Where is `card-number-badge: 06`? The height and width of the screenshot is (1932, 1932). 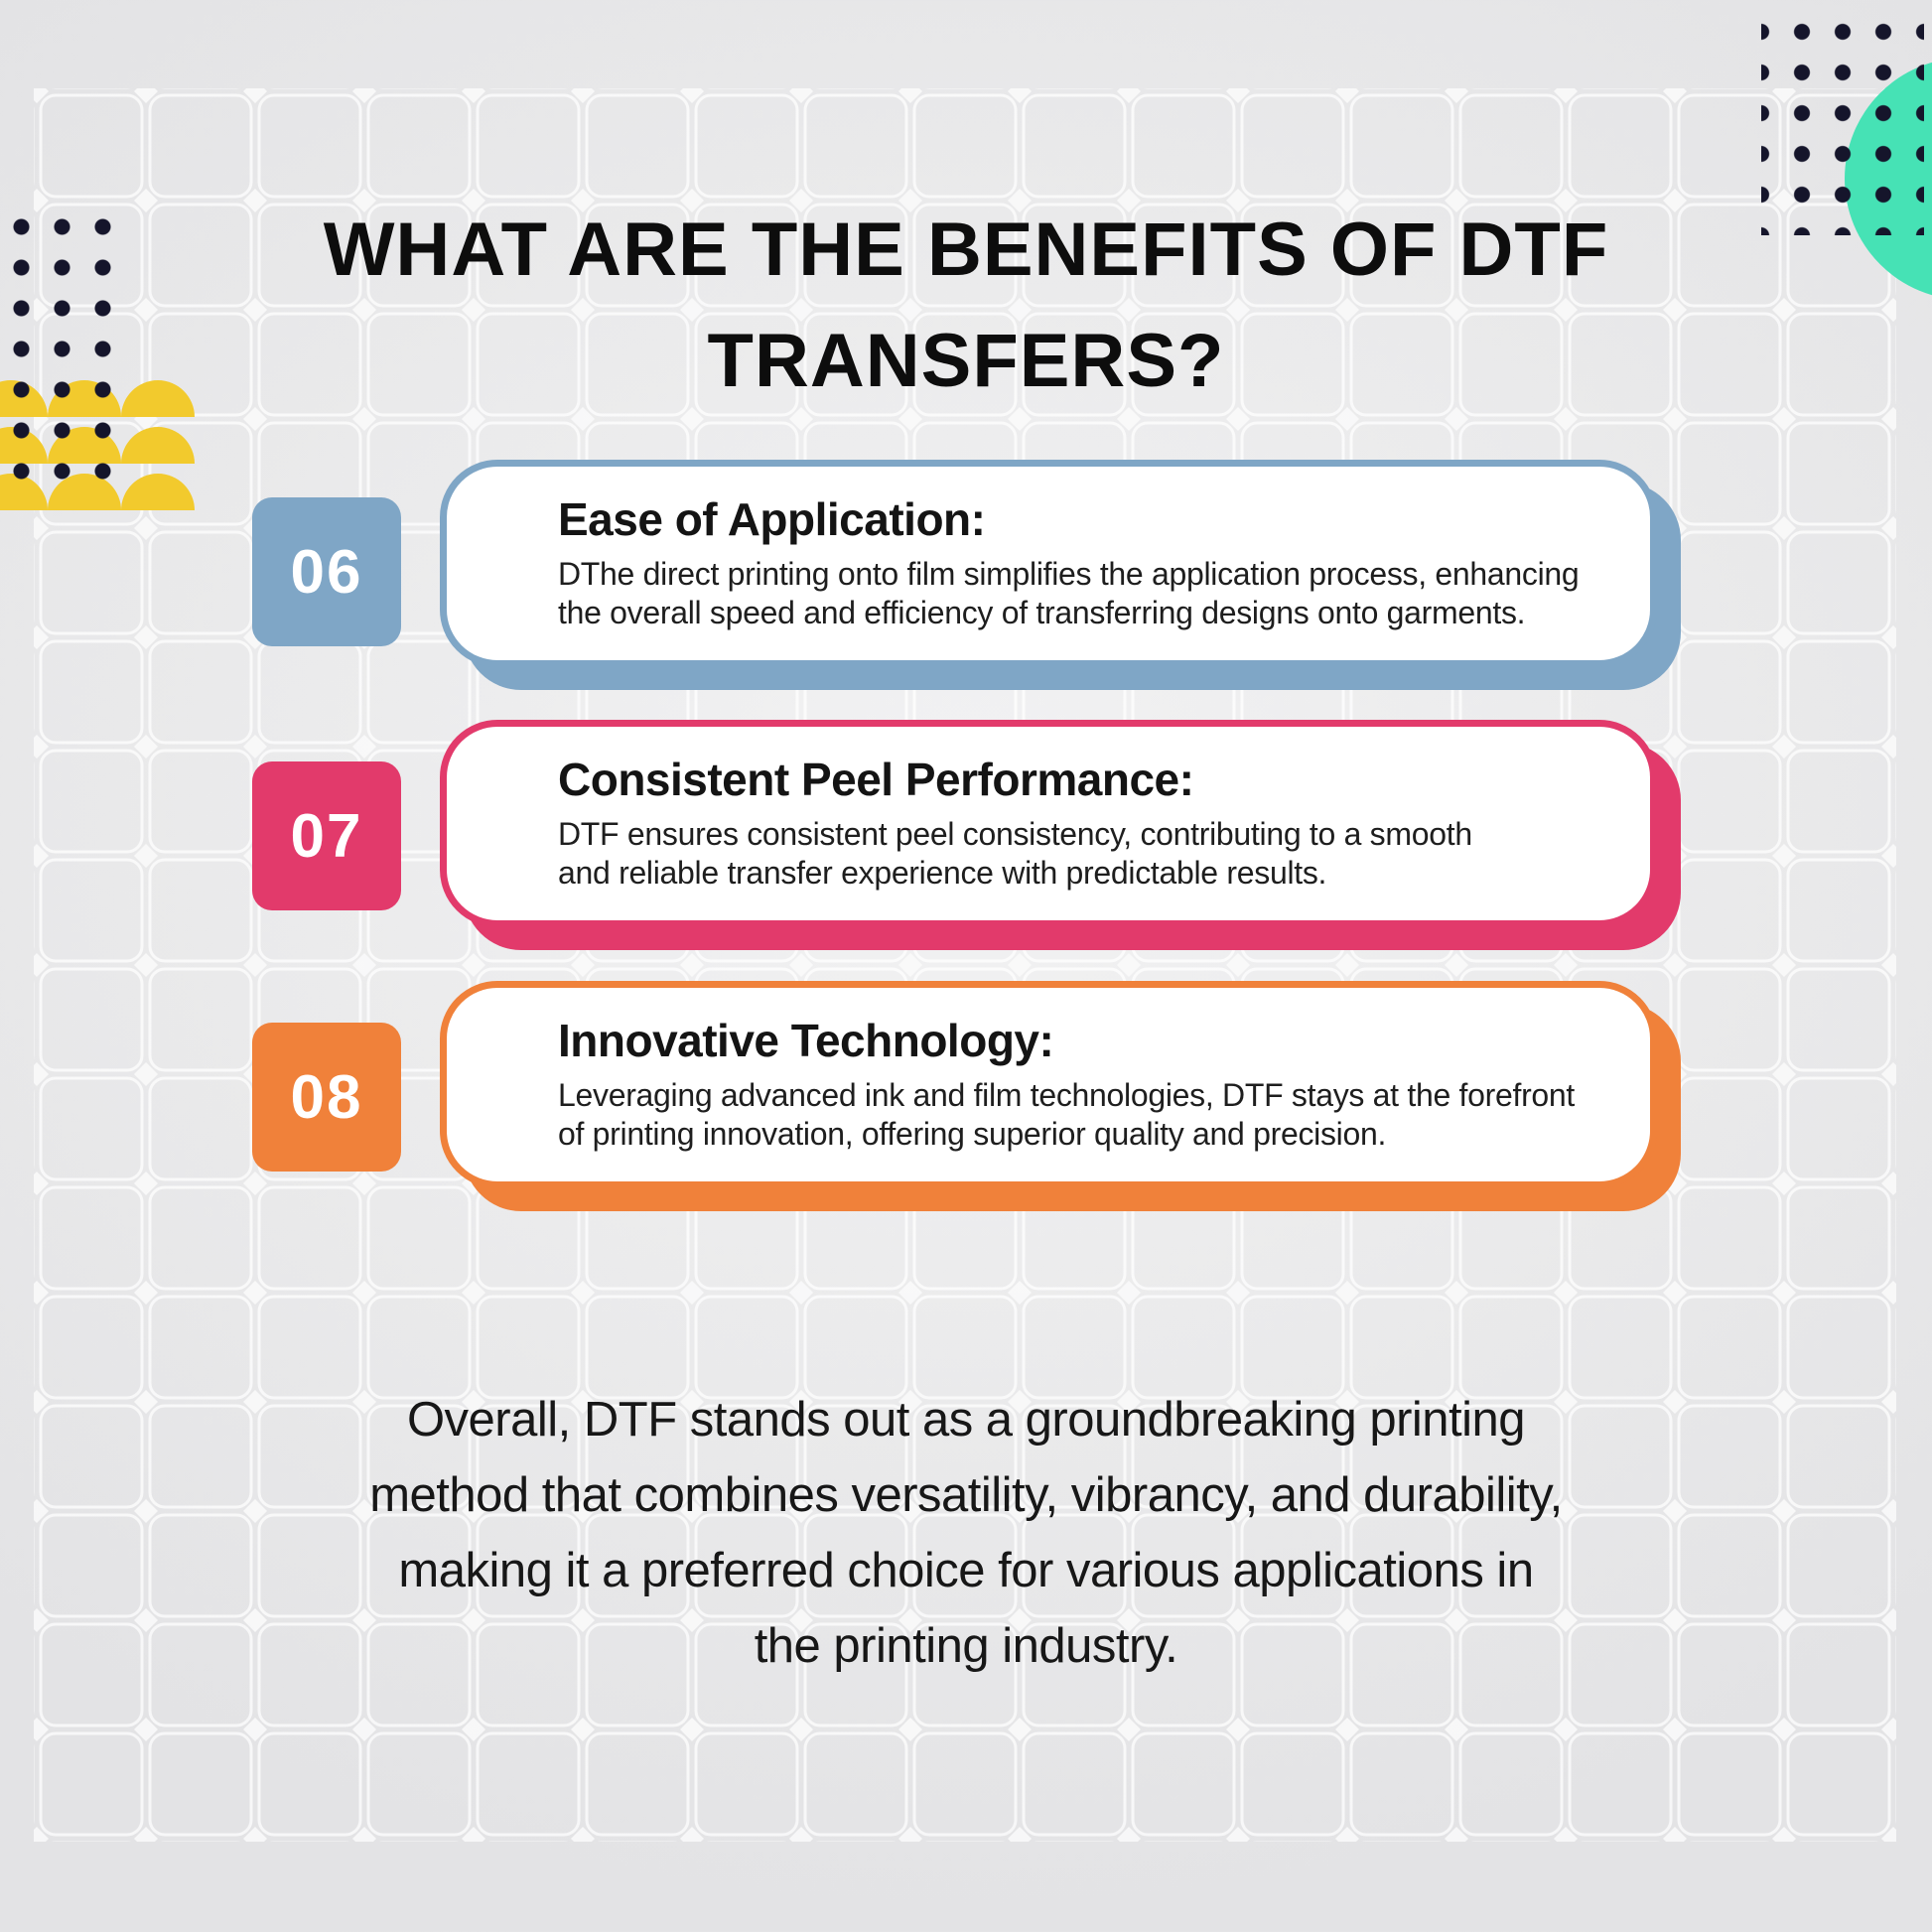 card-number-badge: 06 is located at coordinates (326, 572).